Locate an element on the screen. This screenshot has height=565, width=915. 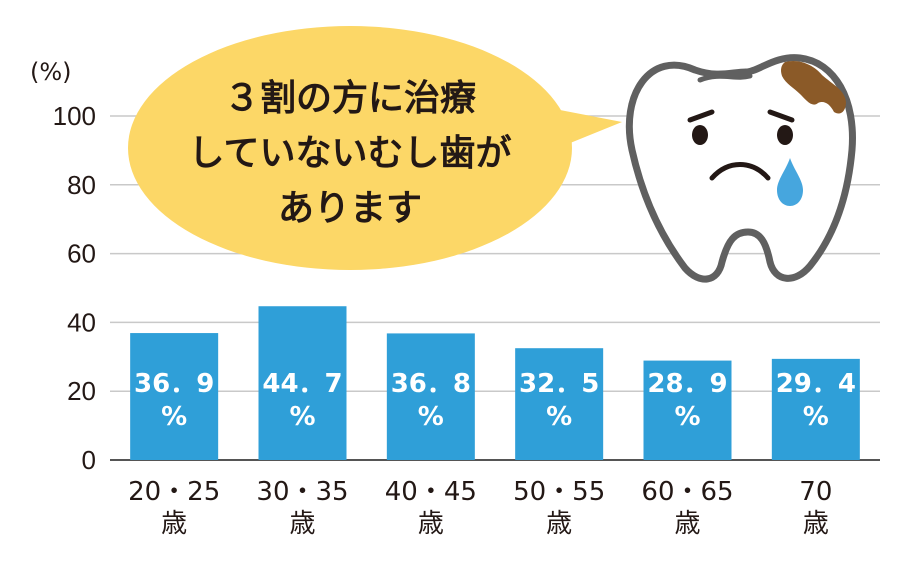
x-tick-label: 40・45 is located at coordinates (431, 492).